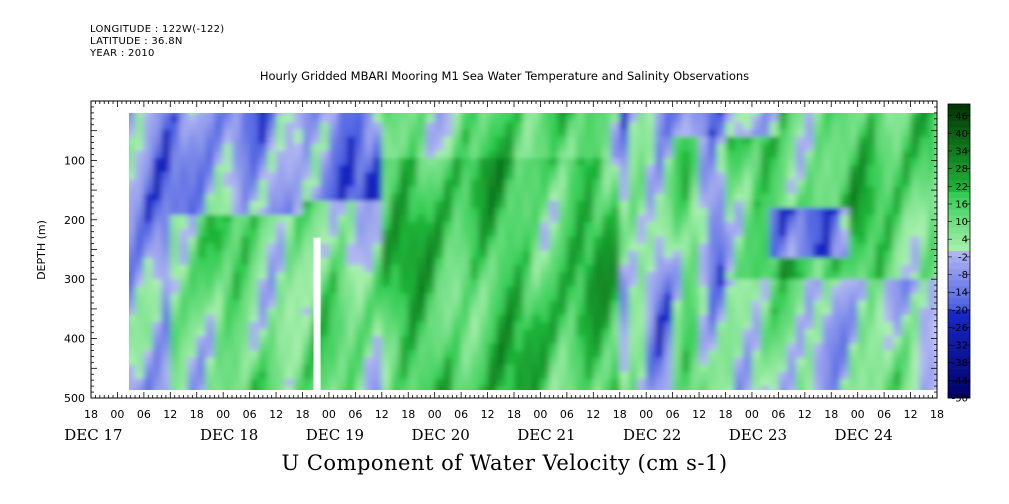 The image size is (1009, 504). Describe the element at coordinates (961, 187) in the screenshot. I see `colorbar-tick-label: 22` at that location.